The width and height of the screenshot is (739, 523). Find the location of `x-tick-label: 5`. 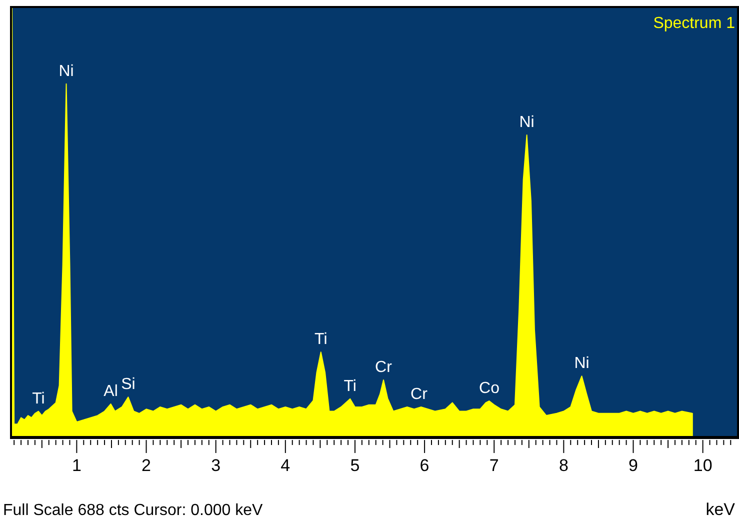

x-tick-label: 5 is located at coordinates (355, 466).